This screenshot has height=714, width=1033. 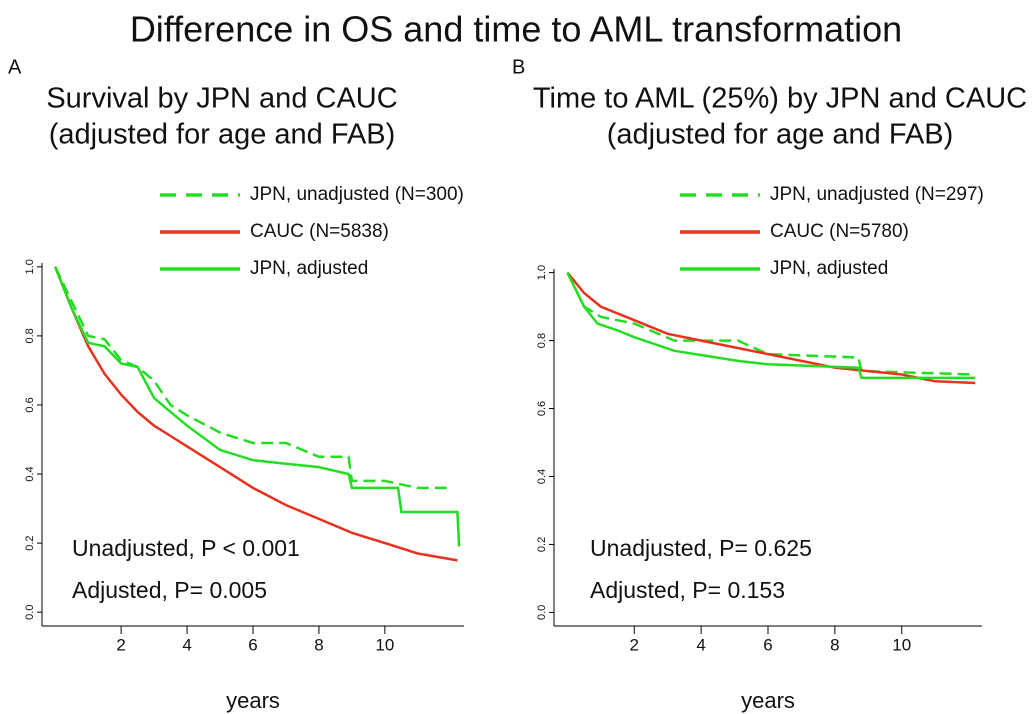 I want to click on panel-title: Time to AML (25%) by JPN and CAUC, so click(x=780, y=99).